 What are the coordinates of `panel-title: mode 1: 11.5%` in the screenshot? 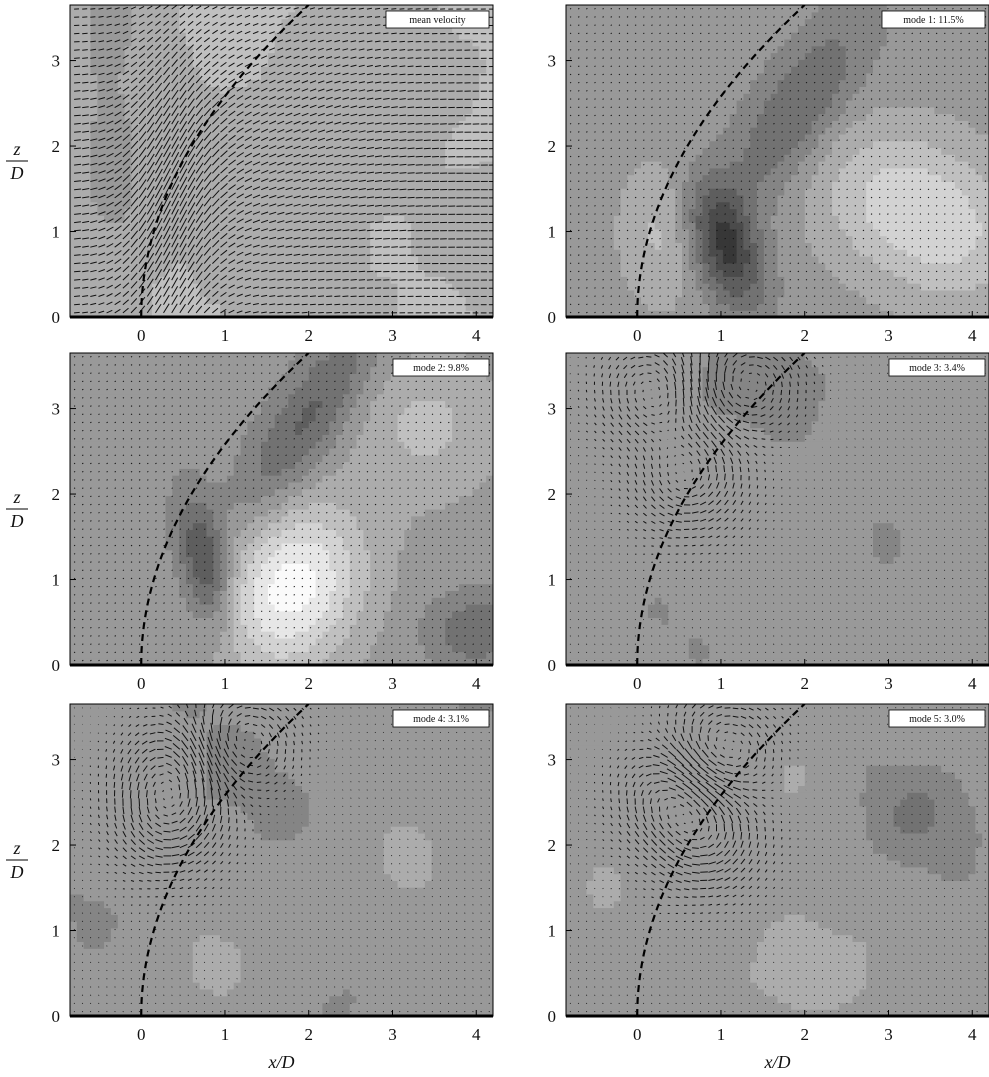 It's located at (933, 20).